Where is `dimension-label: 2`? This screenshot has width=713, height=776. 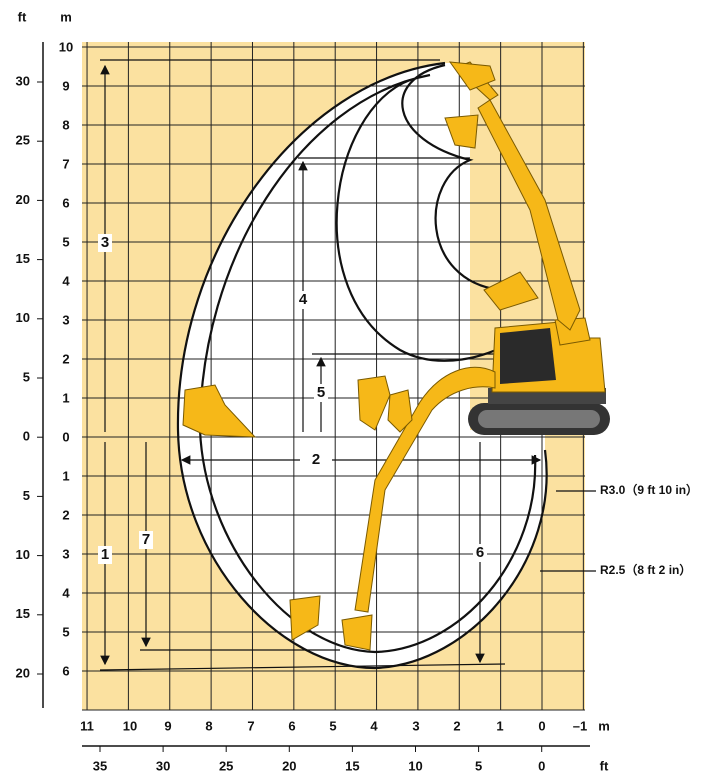
dimension-label: 2 is located at coordinates (316, 459).